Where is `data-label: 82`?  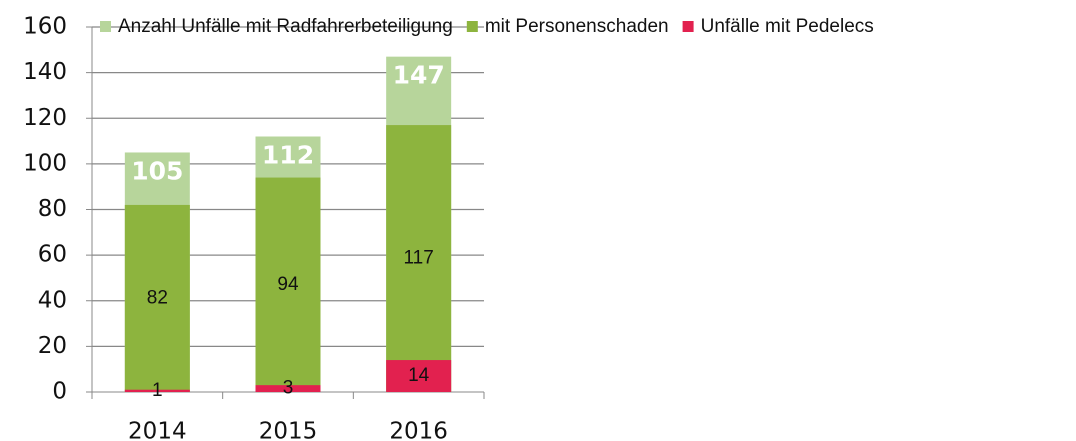 data-label: 82 is located at coordinates (157, 297).